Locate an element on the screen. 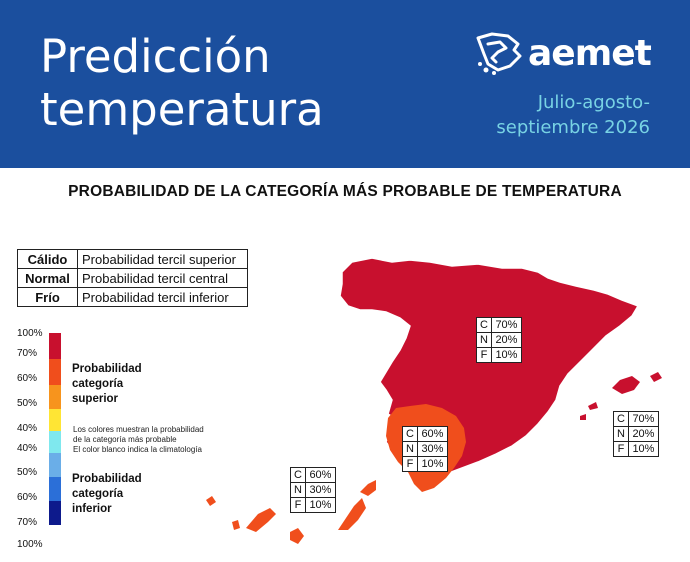 The width and height of the screenshot is (690, 562). prob-box-south: C 60% N 30% F 10% is located at coordinates (425, 449).